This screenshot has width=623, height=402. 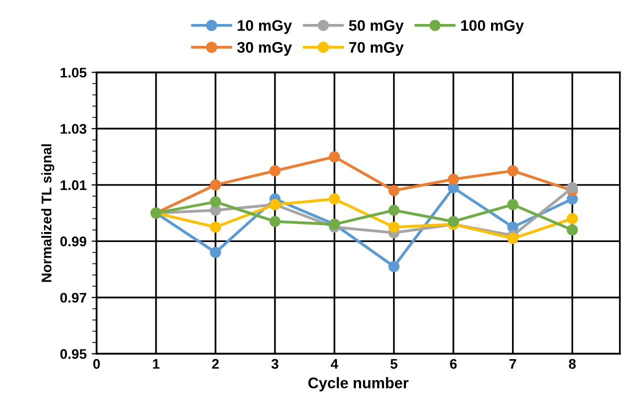 What do you see at coordinates (73, 73) in the screenshot?
I see `y-tick-label: 1.05` at bounding box center [73, 73].